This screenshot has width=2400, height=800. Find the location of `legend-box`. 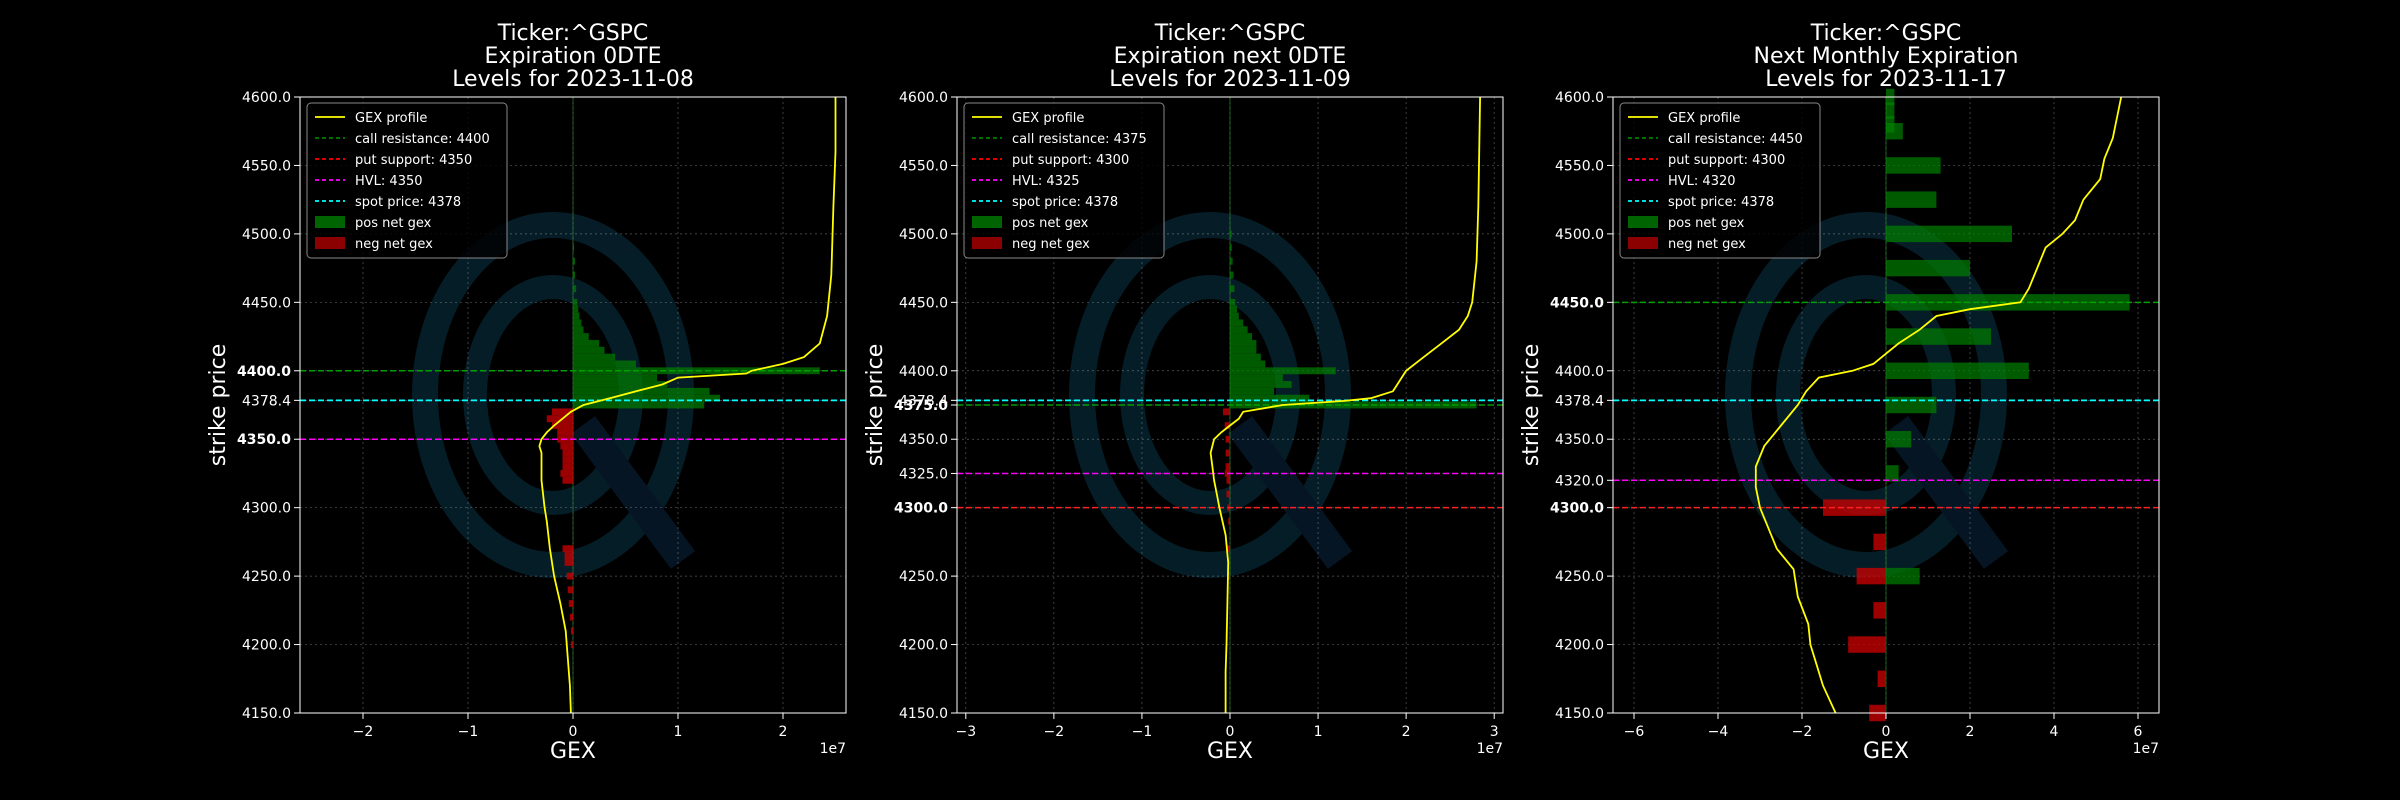

legend-box is located at coordinates (407, 180).